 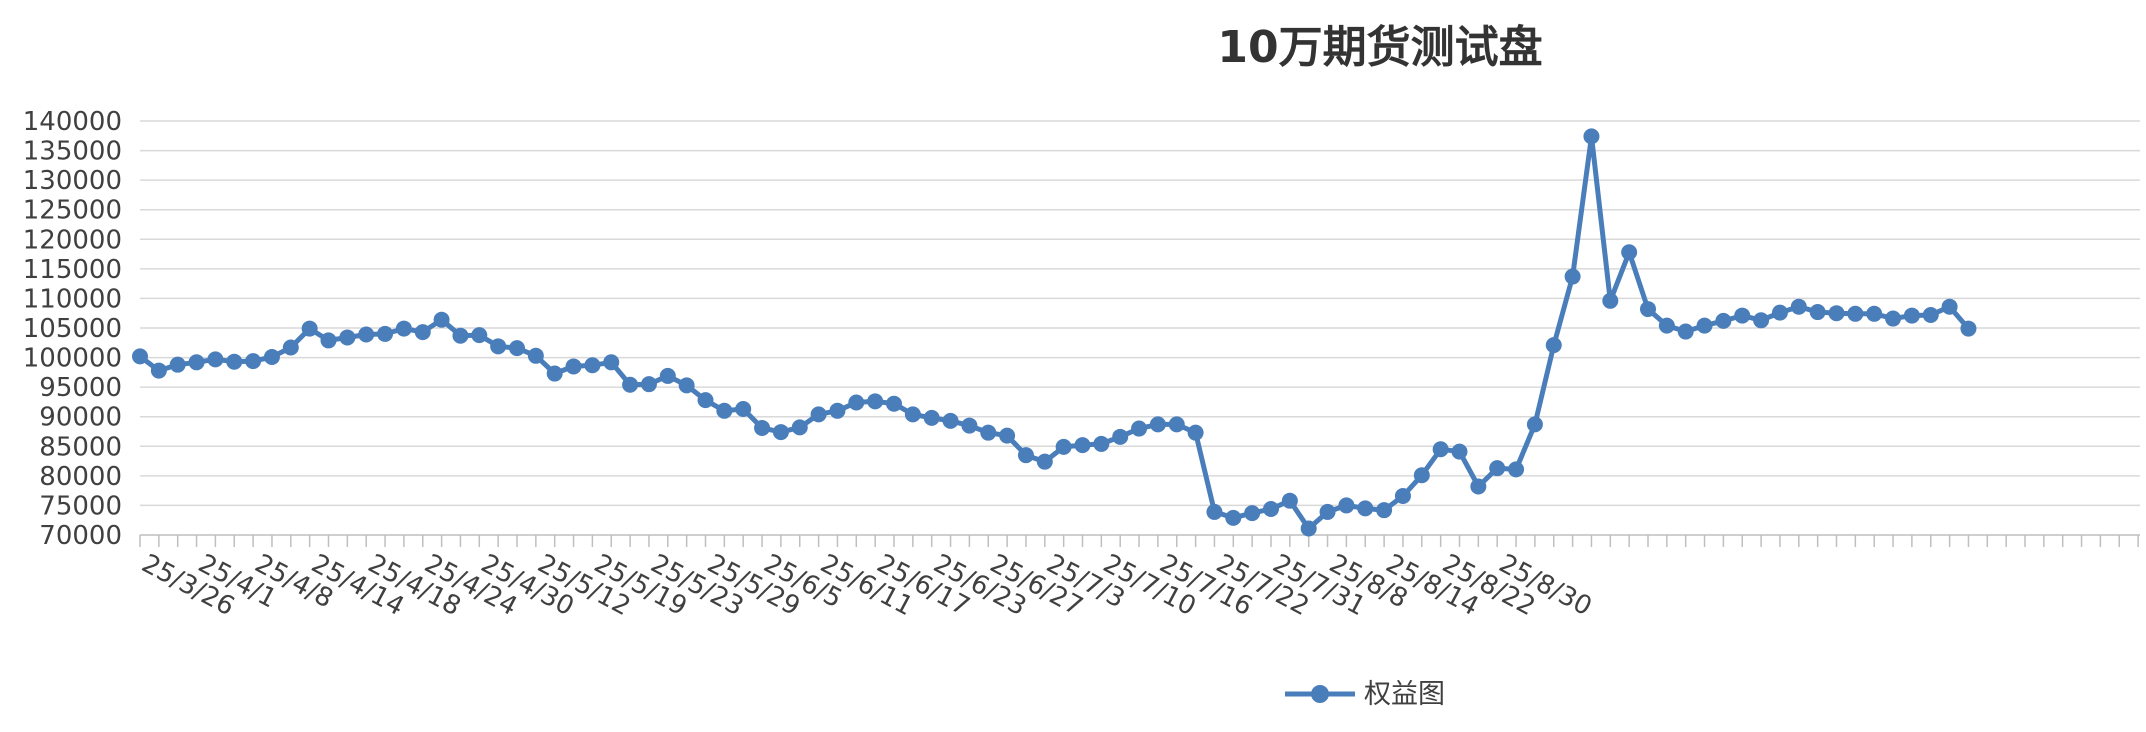 I want to click on chart-title: 10万期货测试盘, so click(x=1379, y=47).